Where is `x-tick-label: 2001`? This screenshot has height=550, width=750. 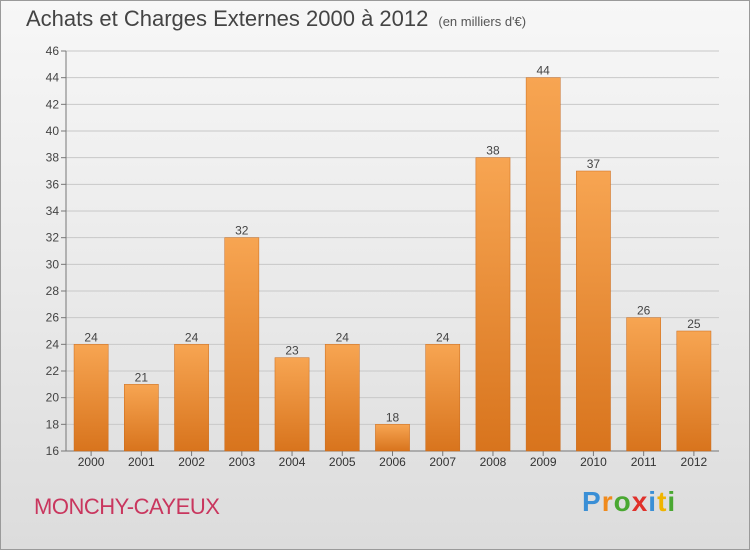
x-tick-label: 2001 is located at coordinates (141, 462).